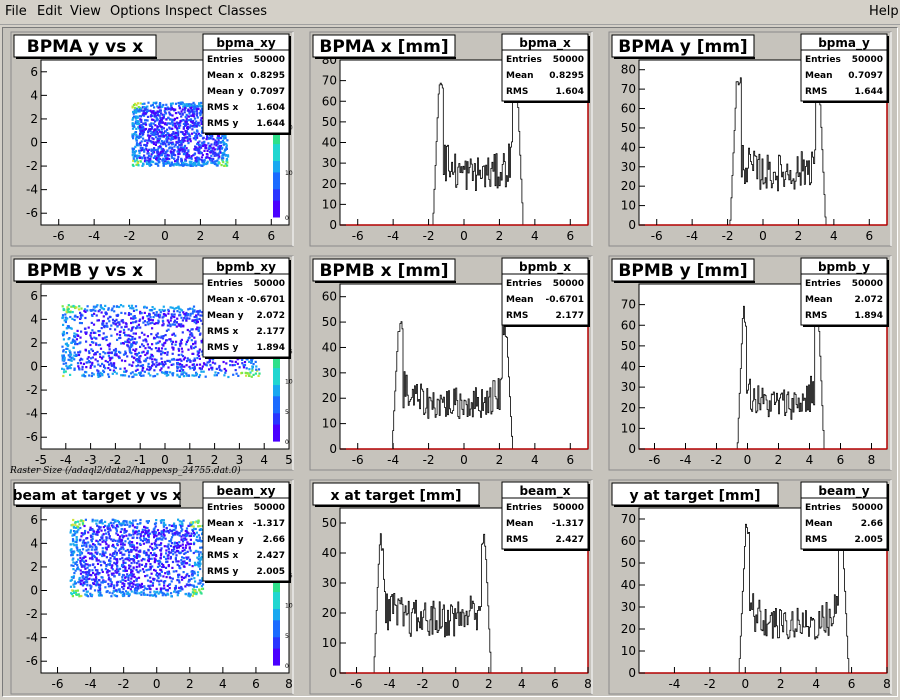 Image resolution: width=900 pixels, height=700 pixels. Describe the element at coordinates (16, 11) in the screenshot. I see `menu-file: File` at that location.